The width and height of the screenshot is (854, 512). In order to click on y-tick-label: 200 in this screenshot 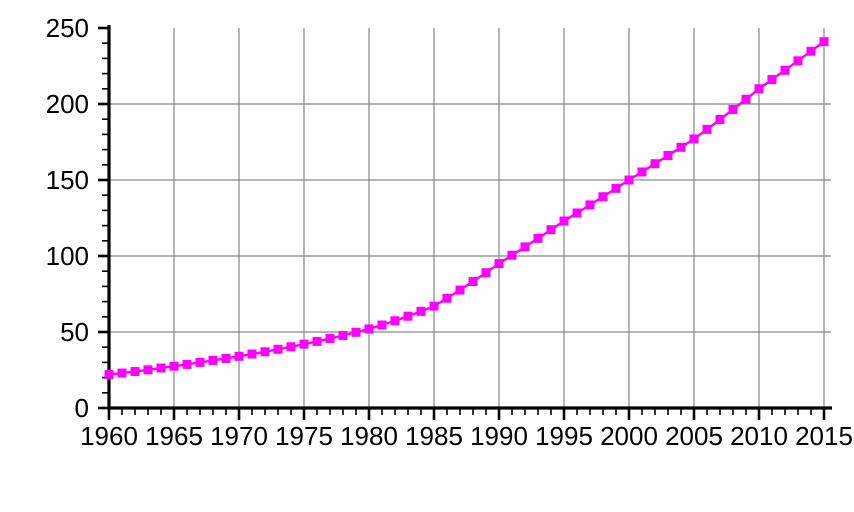, I will do `click(67, 104)`.